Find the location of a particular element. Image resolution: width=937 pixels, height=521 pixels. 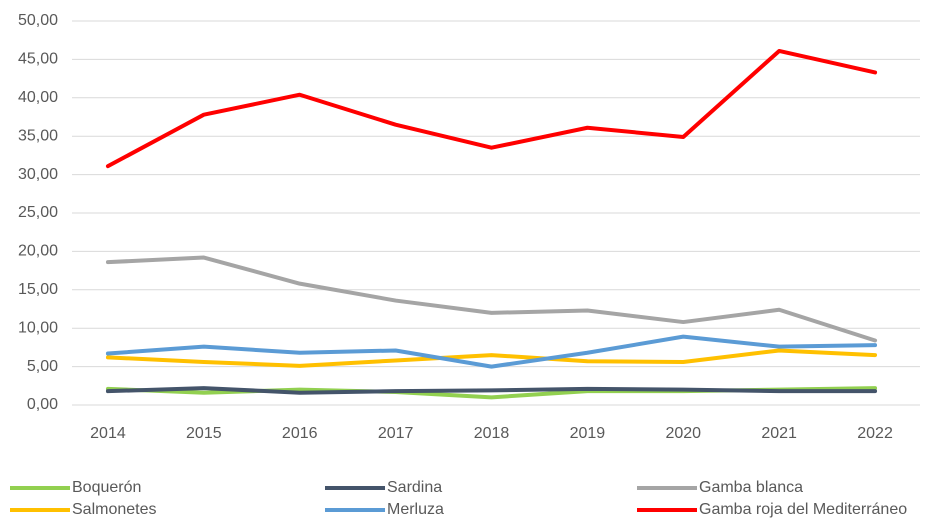

y-tick-label: 40,00 is located at coordinates (38, 97).